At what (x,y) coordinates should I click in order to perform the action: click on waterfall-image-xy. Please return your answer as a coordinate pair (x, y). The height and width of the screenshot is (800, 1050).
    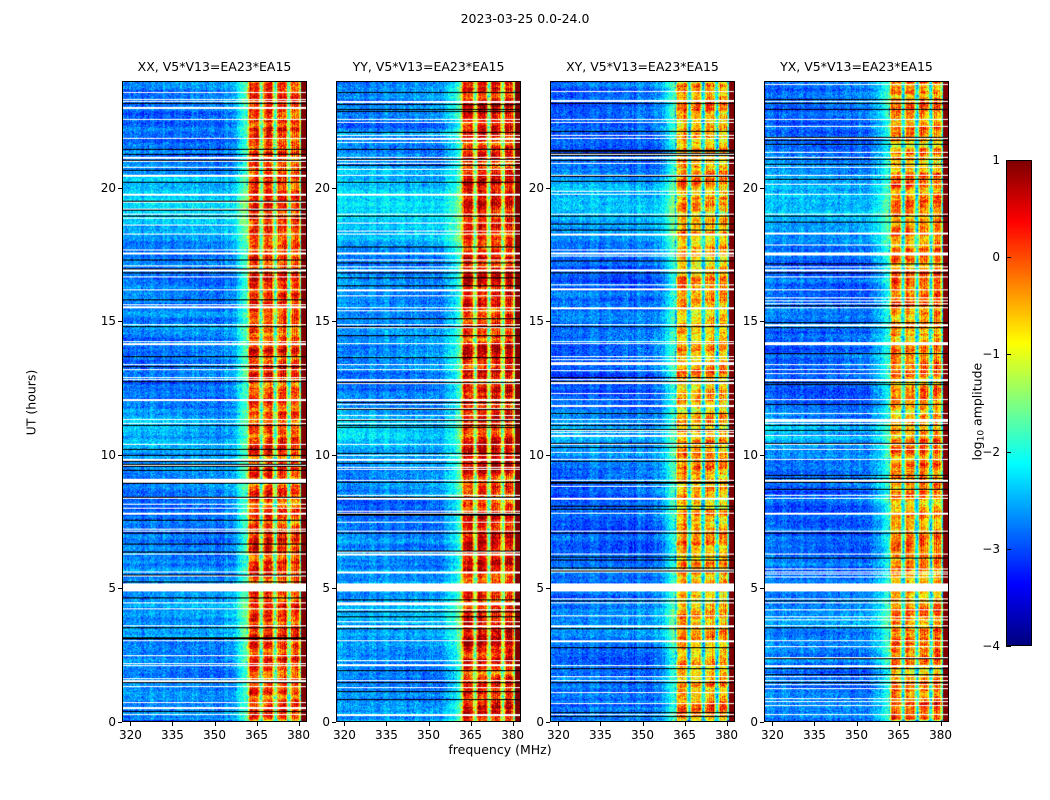
    Looking at the image, I should click on (642, 401).